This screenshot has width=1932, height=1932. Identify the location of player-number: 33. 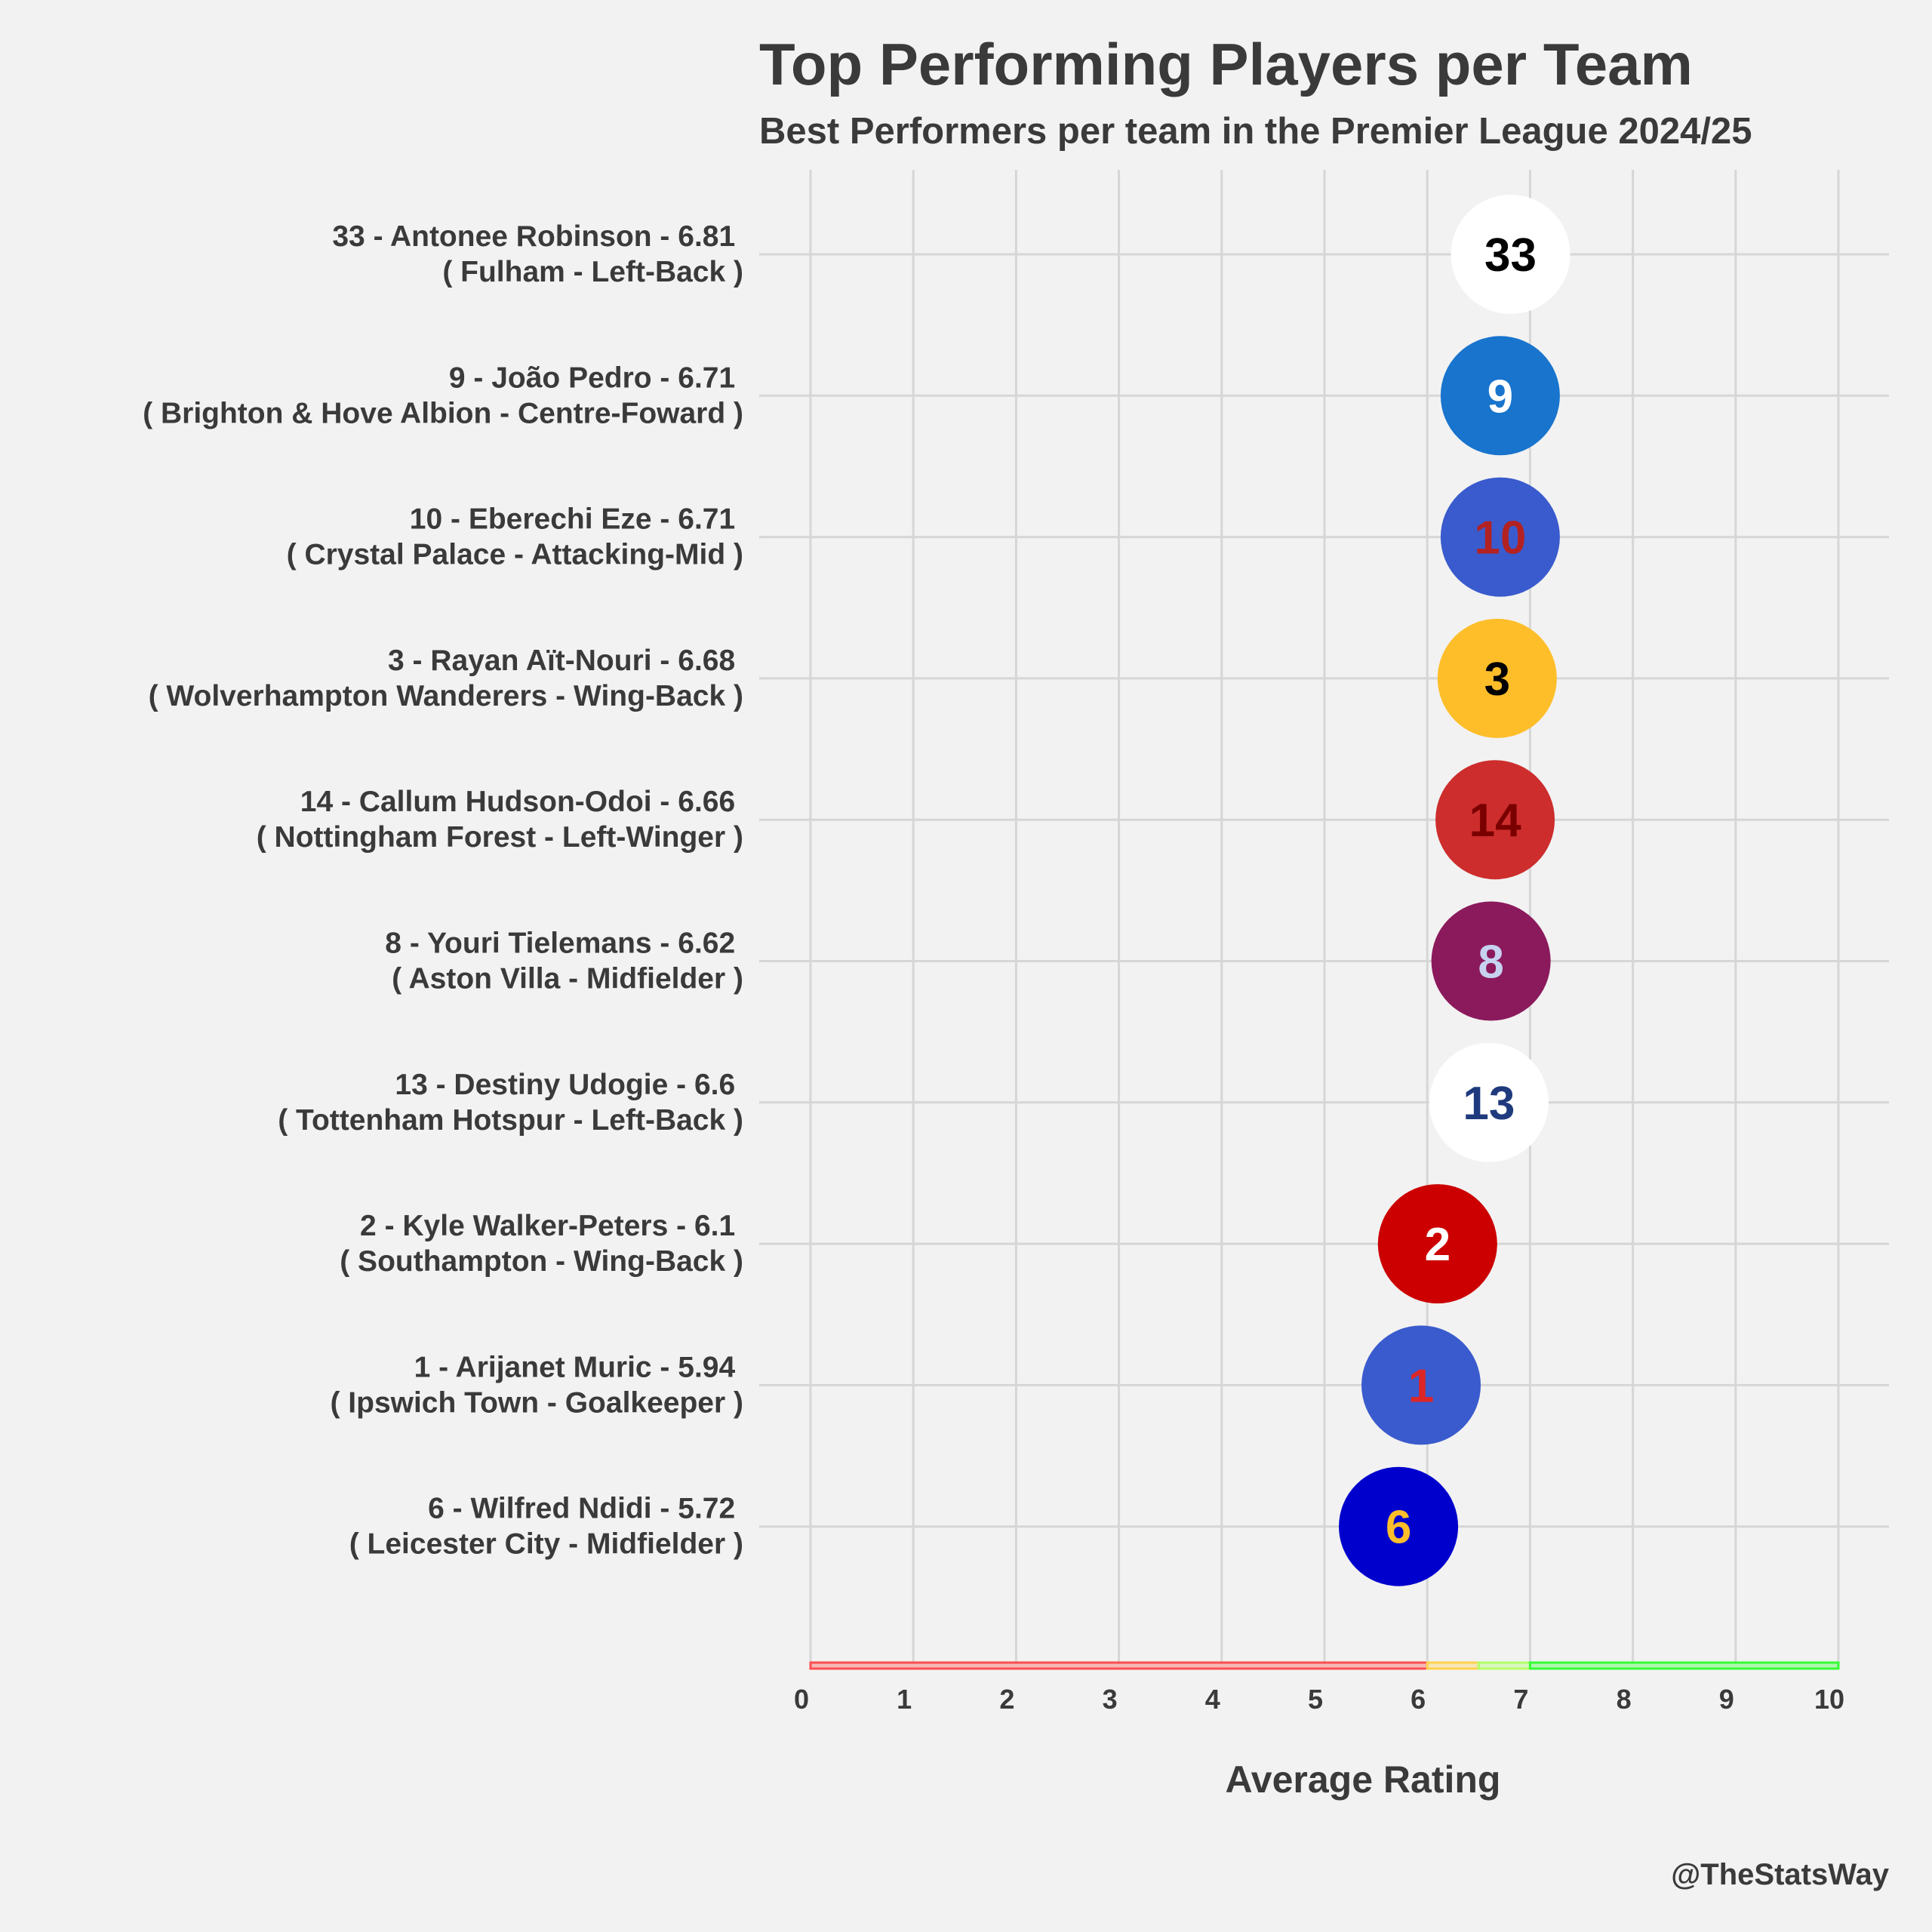
(1510, 255).